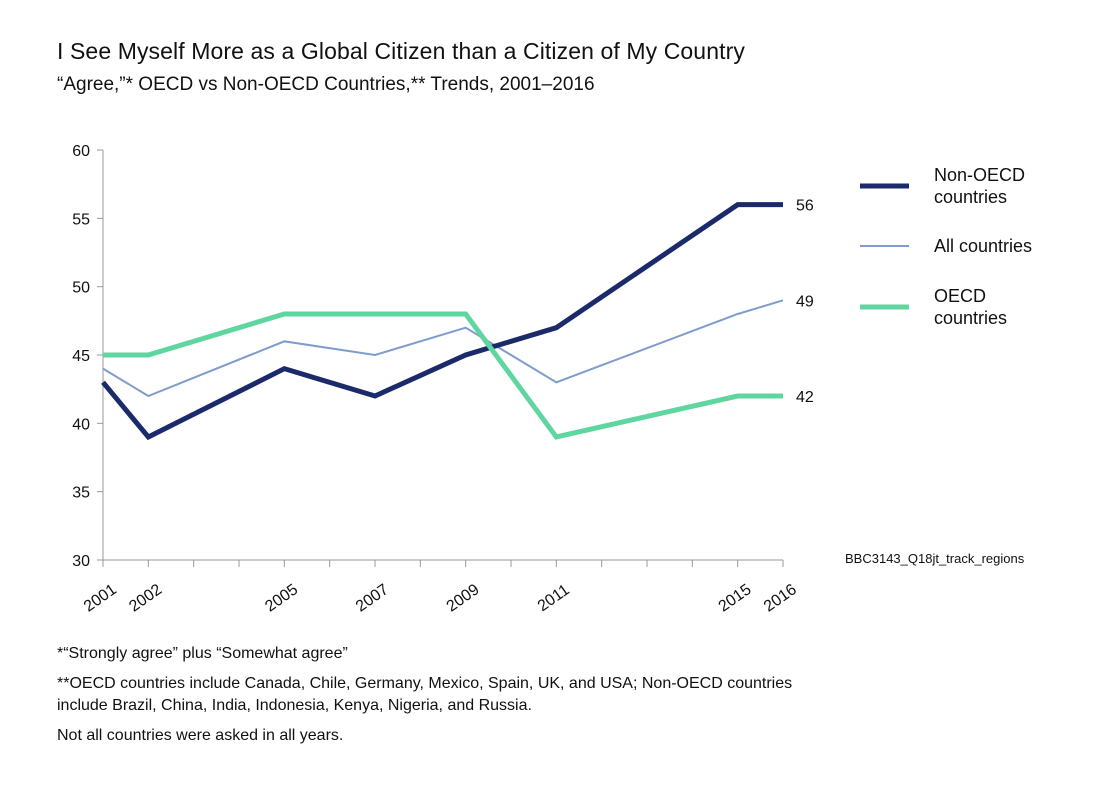 This screenshot has height=806, width=1108. Describe the element at coordinates (100, 598) in the screenshot. I see `x-tick-label: 2001` at that location.